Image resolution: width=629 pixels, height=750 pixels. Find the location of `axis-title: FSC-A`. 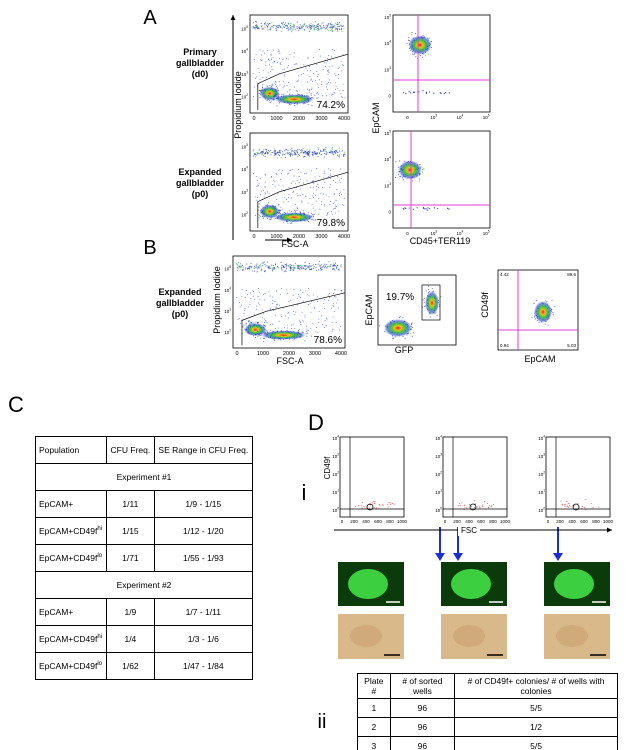

axis-title: FSC-A is located at coordinates (290, 361).